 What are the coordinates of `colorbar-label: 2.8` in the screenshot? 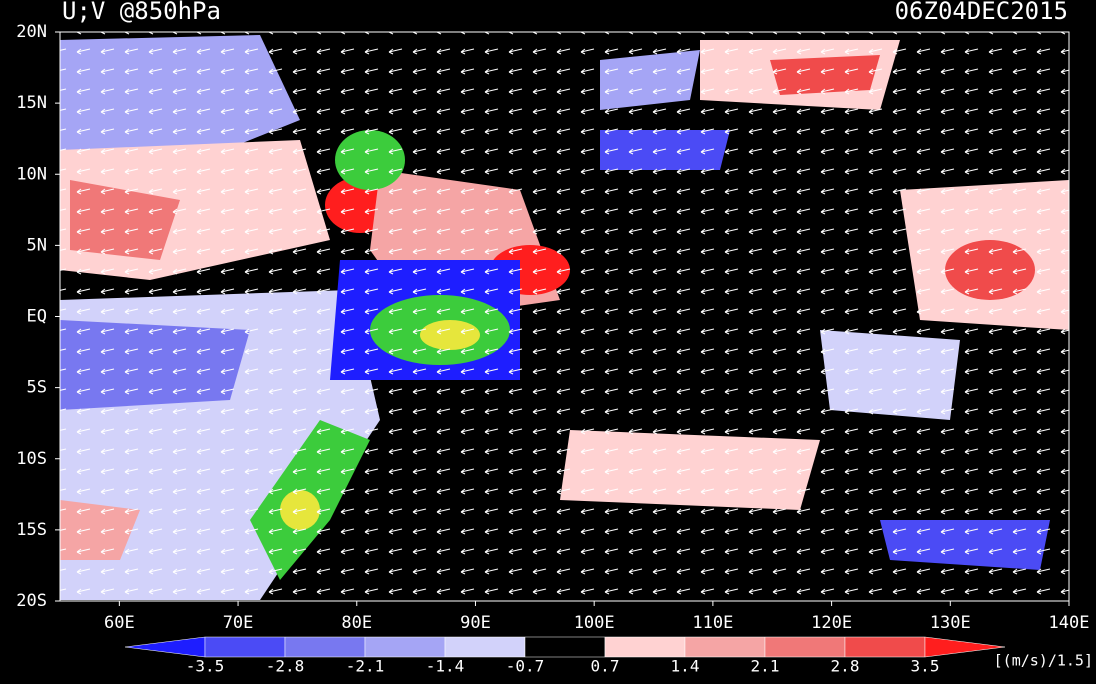 It's located at (845, 666).